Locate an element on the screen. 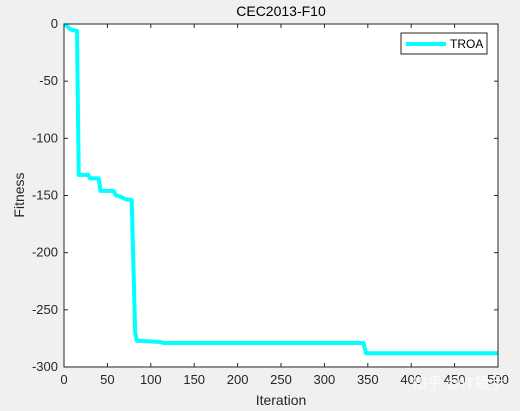  y-tick-label: -100 is located at coordinates (45, 137).